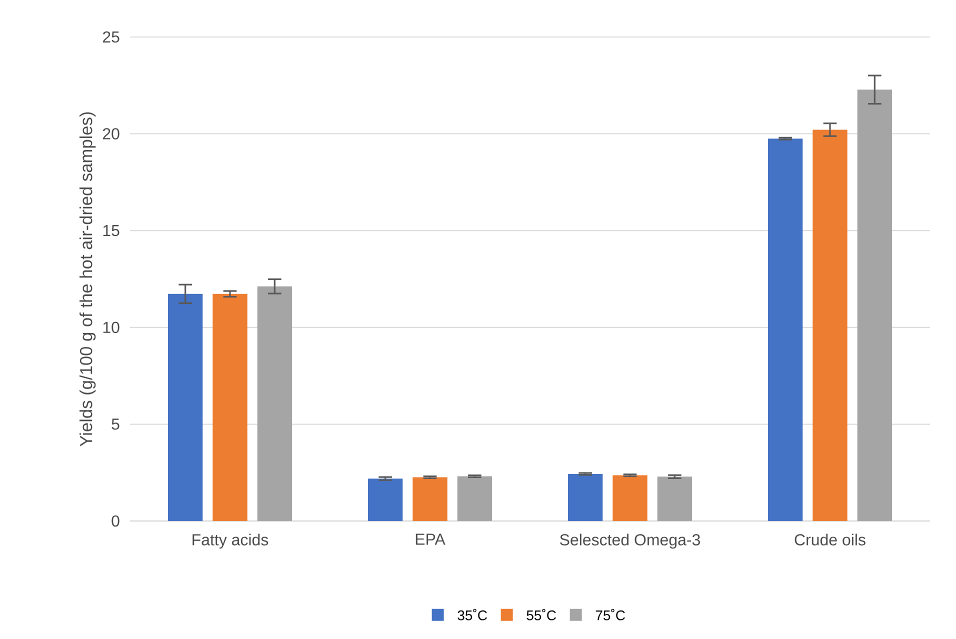  I want to click on x-tick-label: EPA, so click(431, 539).